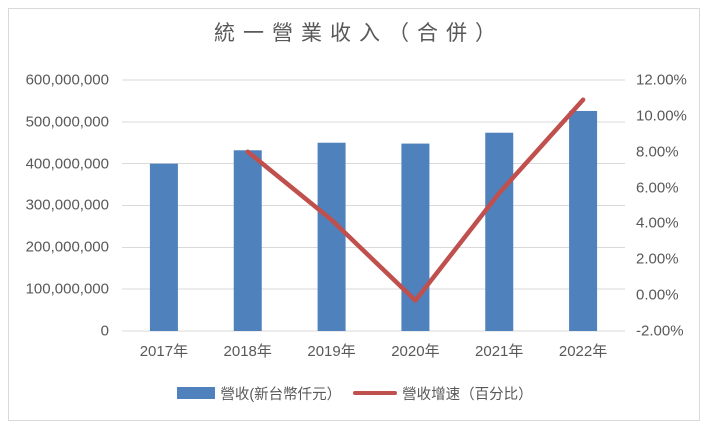  Describe the element at coordinates (467, 394) in the screenshot. I see `legend-label-growth: 營收增速（百分比）` at that location.